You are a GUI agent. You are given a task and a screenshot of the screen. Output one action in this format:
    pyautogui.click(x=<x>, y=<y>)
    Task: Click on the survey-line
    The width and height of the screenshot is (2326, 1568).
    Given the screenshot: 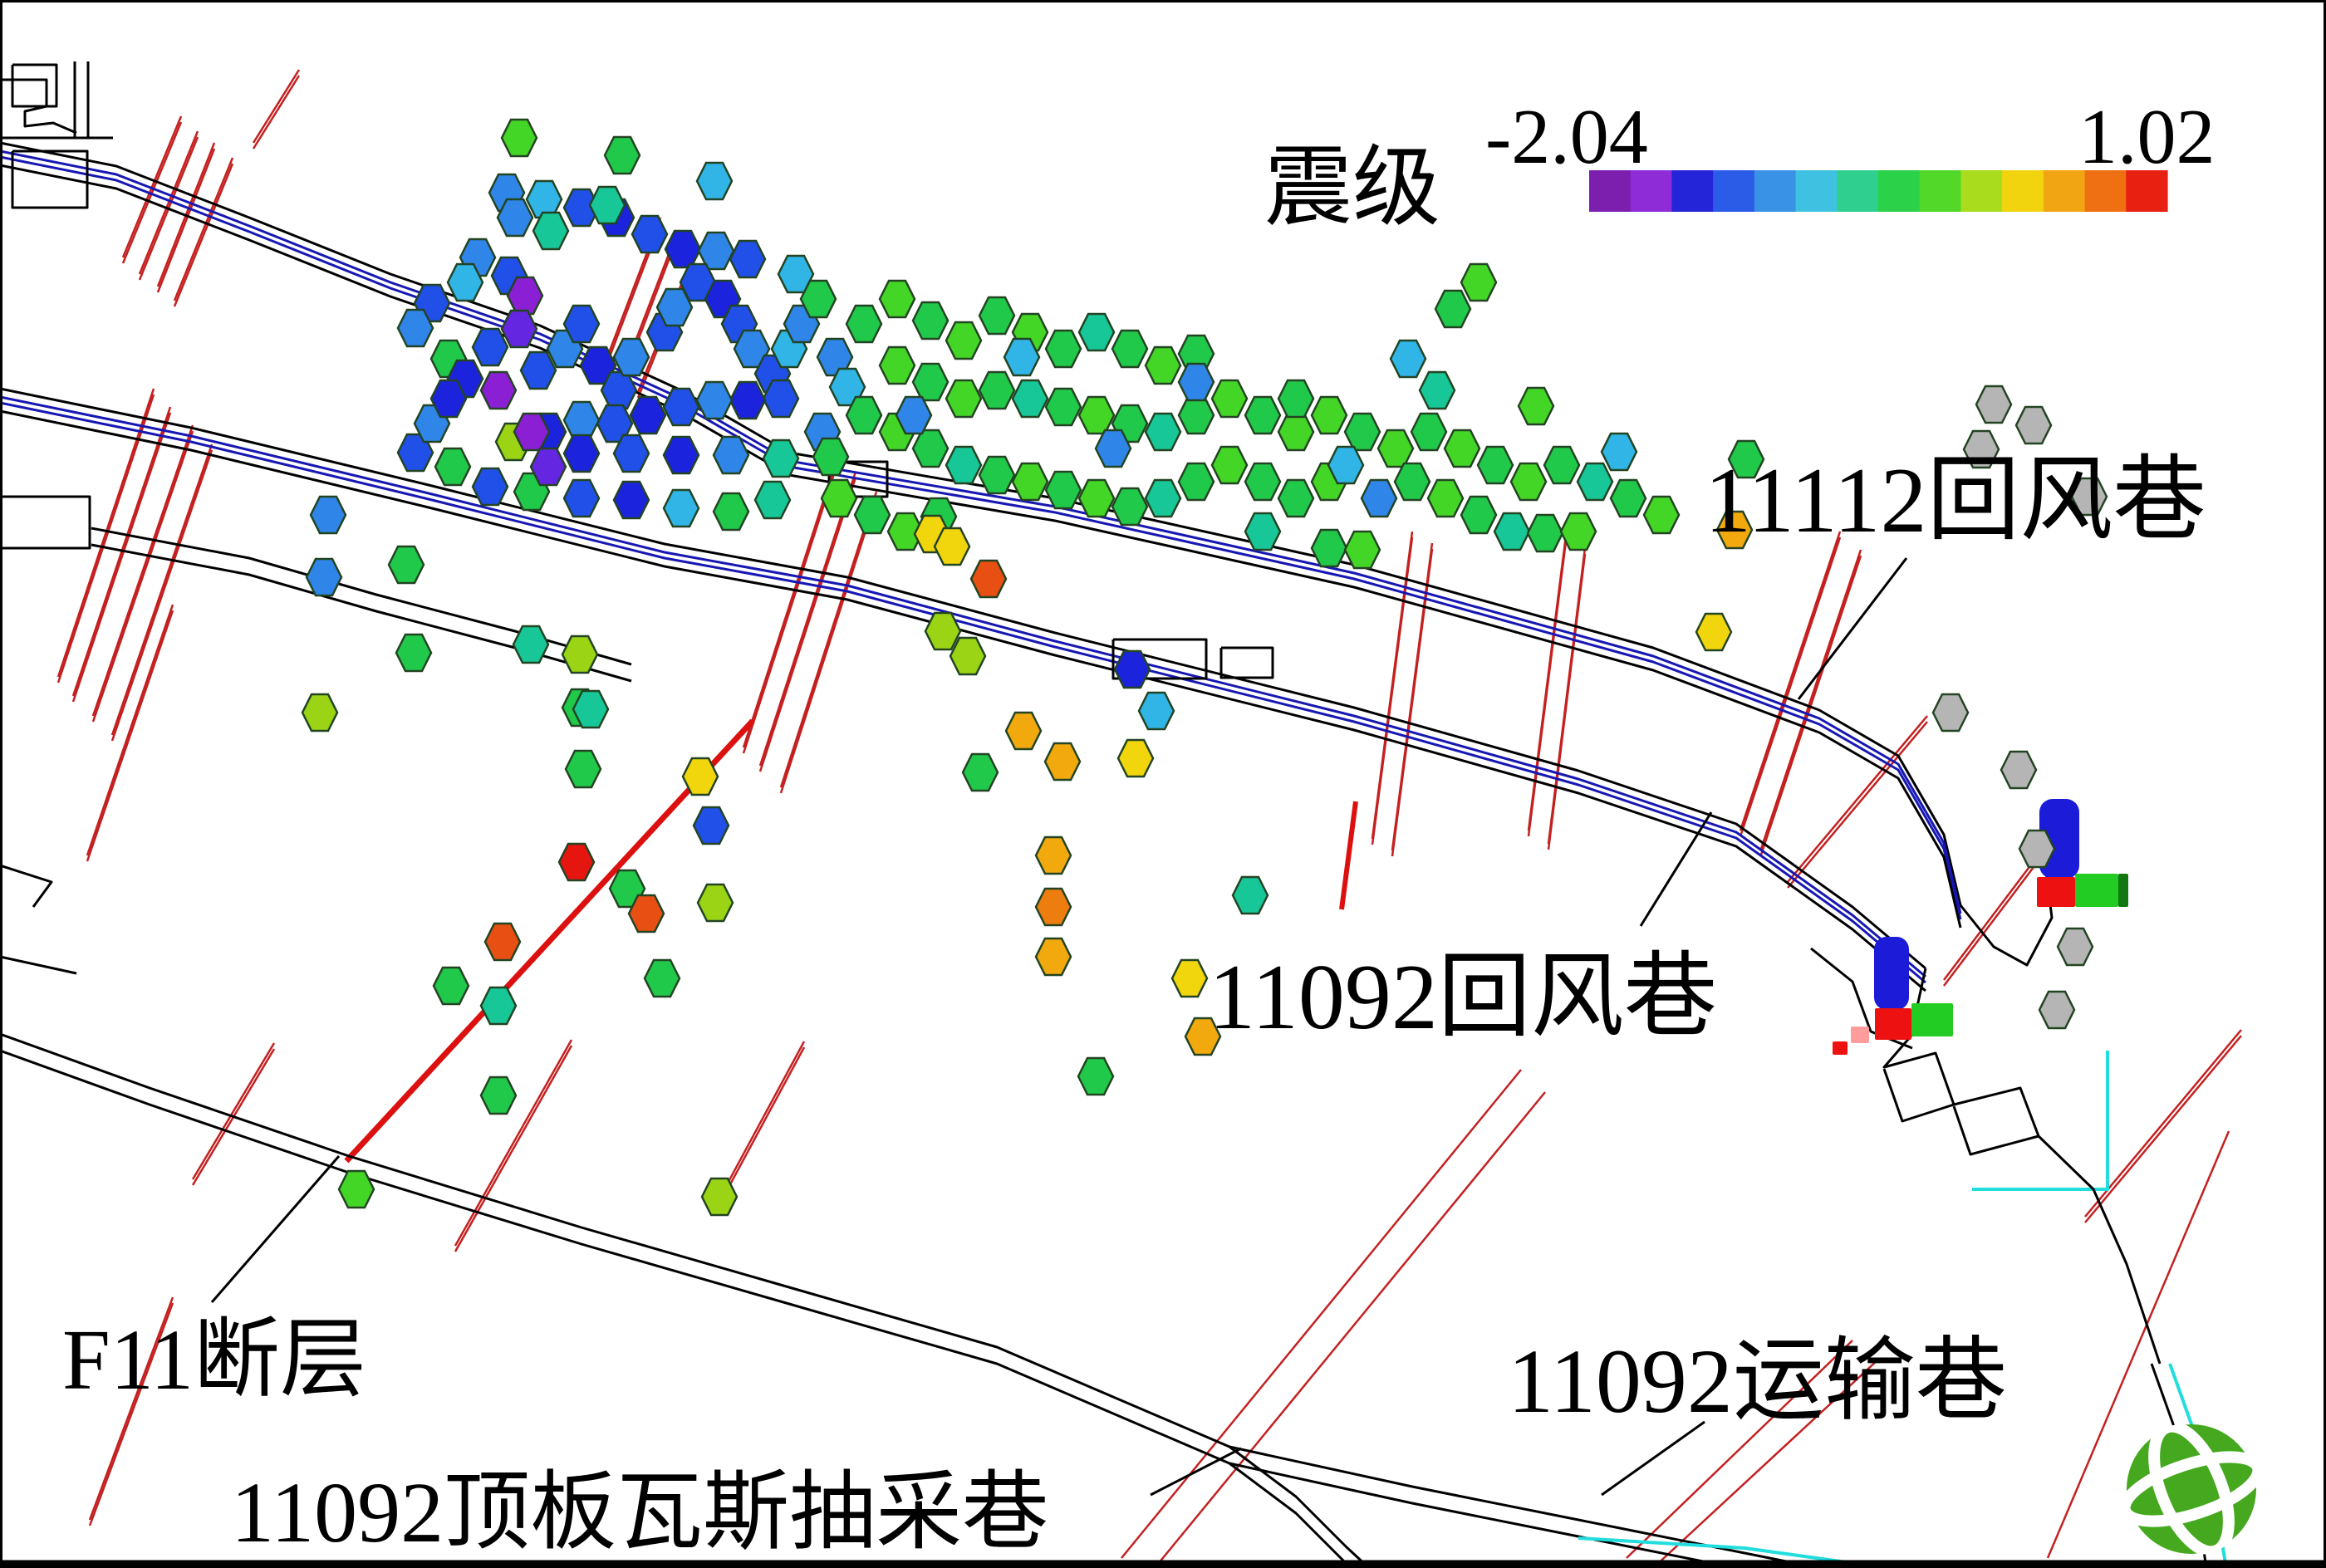 What is the action you would take?
    pyautogui.click(x=1715, y=1550)
    